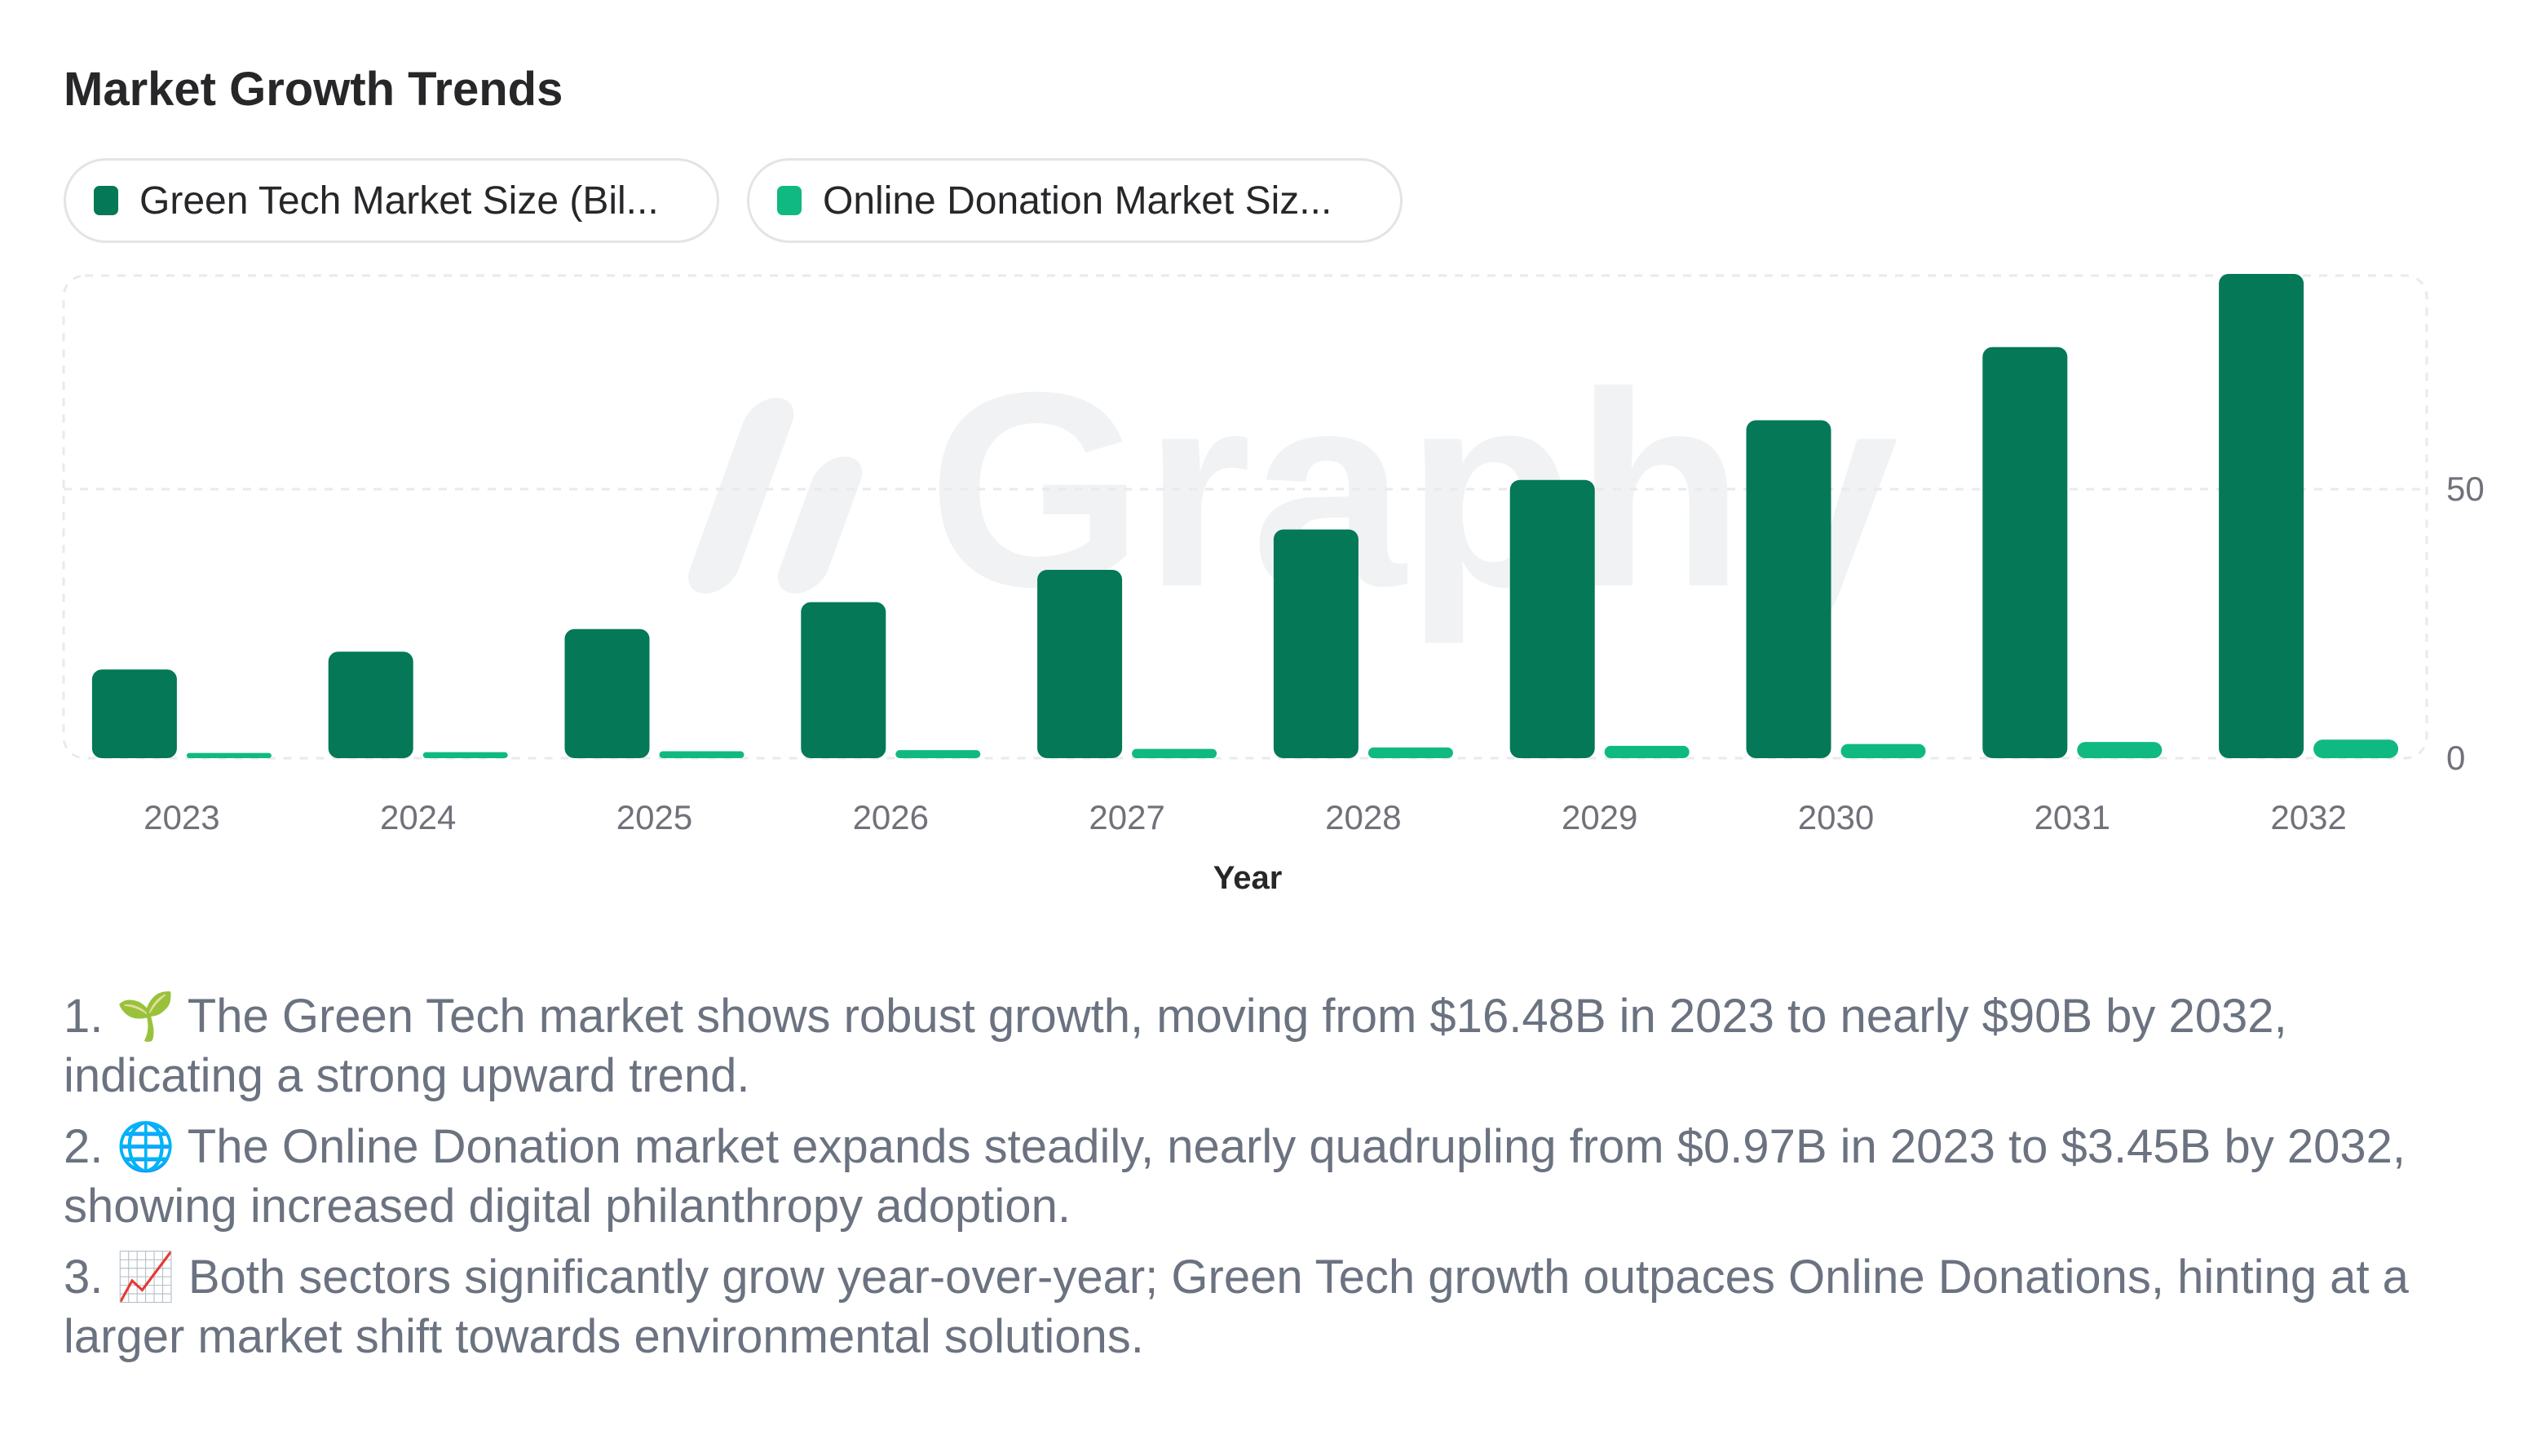  Describe the element at coordinates (654, 817) in the screenshot. I see `x-tick-label: 2025` at that location.